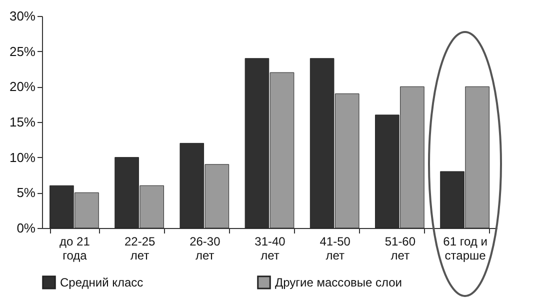  I want to click on x-tick-label: 26-30 лет, so click(205, 248).